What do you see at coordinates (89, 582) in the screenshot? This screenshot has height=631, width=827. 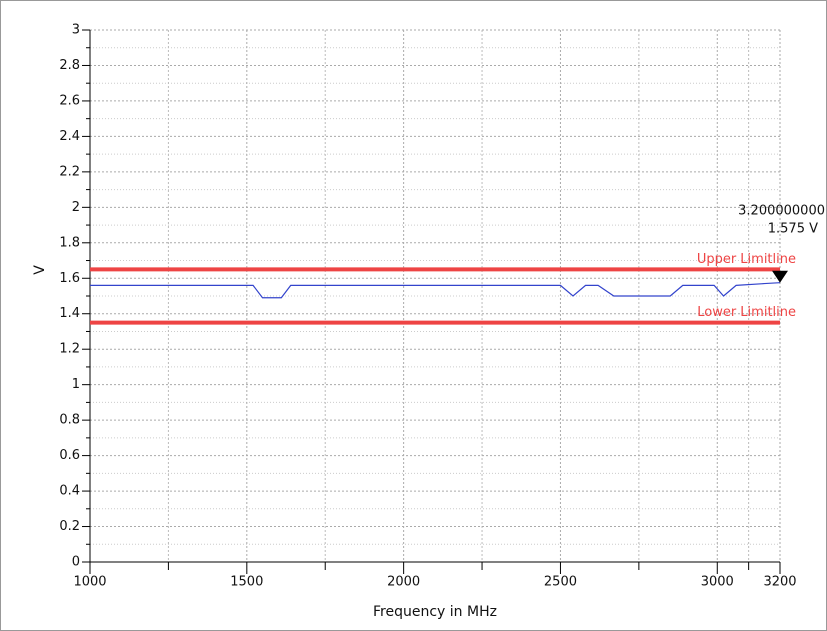 I see `x-tick-label: 1000` at bounding box center [89, 582].